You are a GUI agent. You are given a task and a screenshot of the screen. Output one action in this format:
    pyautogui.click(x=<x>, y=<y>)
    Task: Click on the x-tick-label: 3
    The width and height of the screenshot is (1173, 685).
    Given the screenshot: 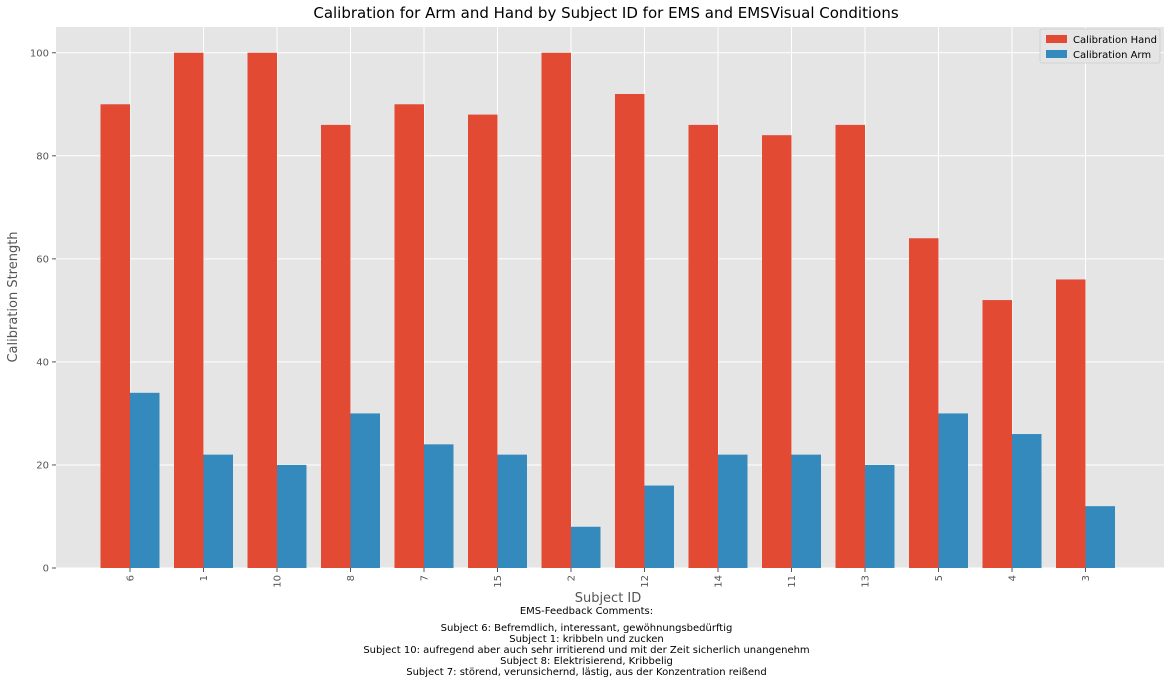 What is the action you would take?
    pyautogui.click(x=1086, y=578)
    